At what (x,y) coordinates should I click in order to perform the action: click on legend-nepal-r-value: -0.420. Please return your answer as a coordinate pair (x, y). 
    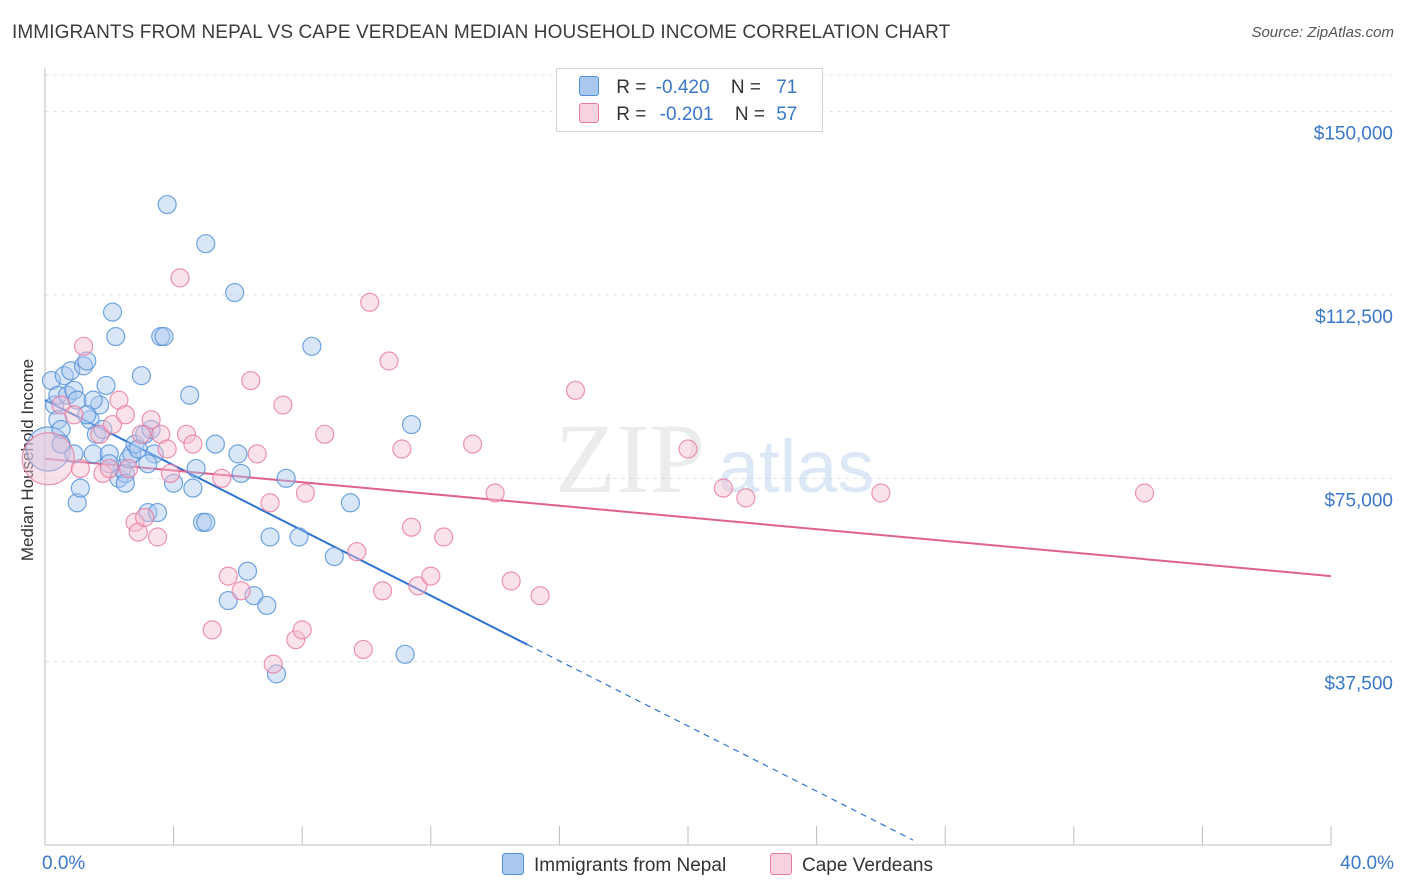
    Looking at the image, I should click on (682, 87).